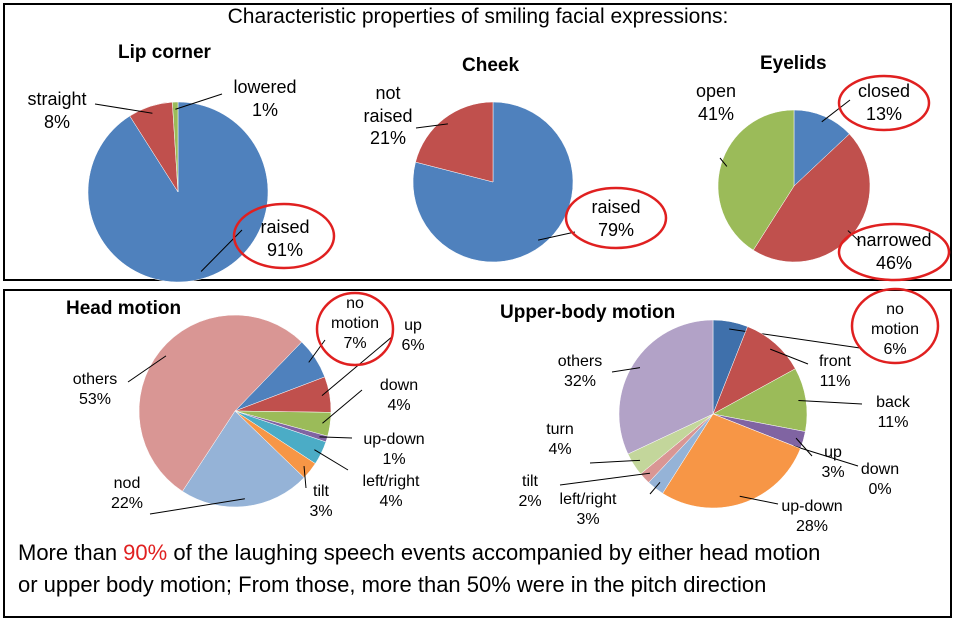 The height and width of the screenshot is (623, 956). What do you see at coordinates (884, 113) in the screenshot?
I see `slice-value: 13%` at bounding box center [884, 113].